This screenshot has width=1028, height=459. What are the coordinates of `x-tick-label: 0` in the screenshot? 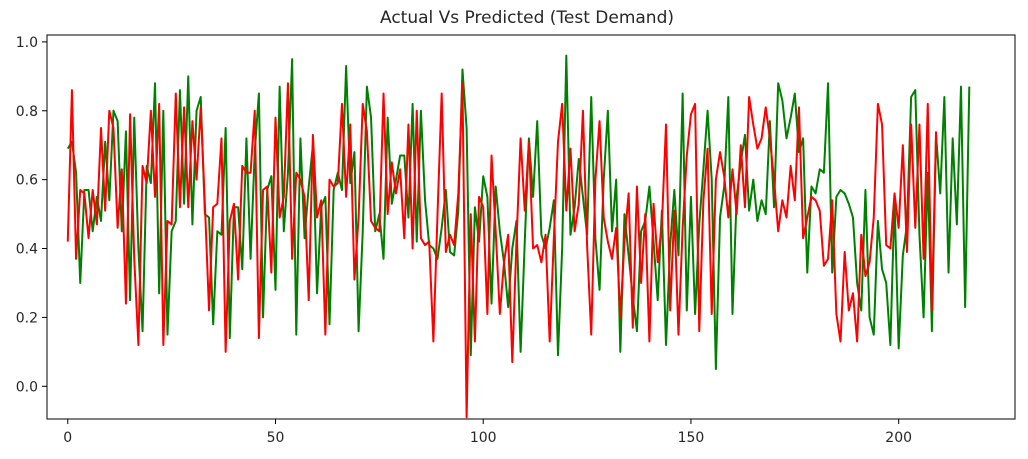 It's located at (67, 438).